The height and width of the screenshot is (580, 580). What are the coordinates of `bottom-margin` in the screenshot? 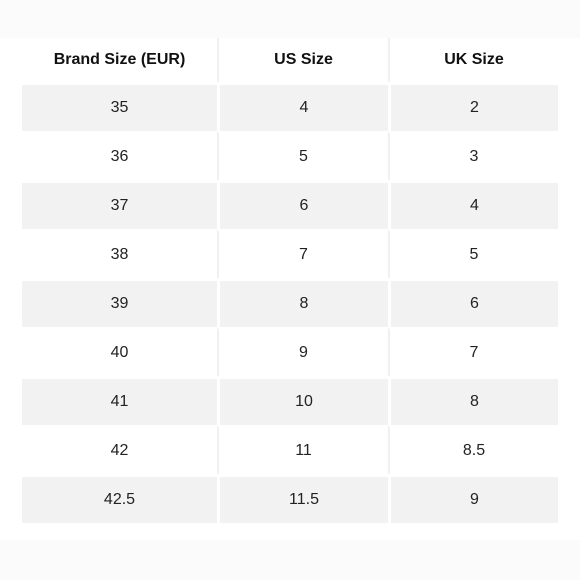 It's located at (290, 560).